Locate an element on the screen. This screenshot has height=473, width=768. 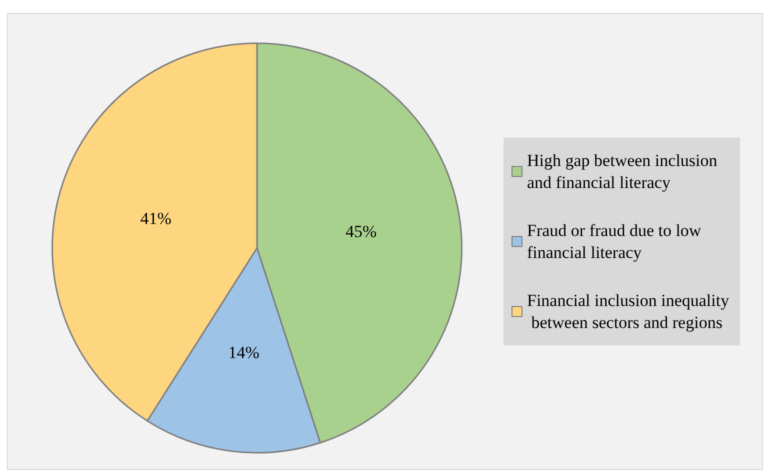
legend-label: High gap between inclusion and financial literacy is located at coordinates (624, 171).